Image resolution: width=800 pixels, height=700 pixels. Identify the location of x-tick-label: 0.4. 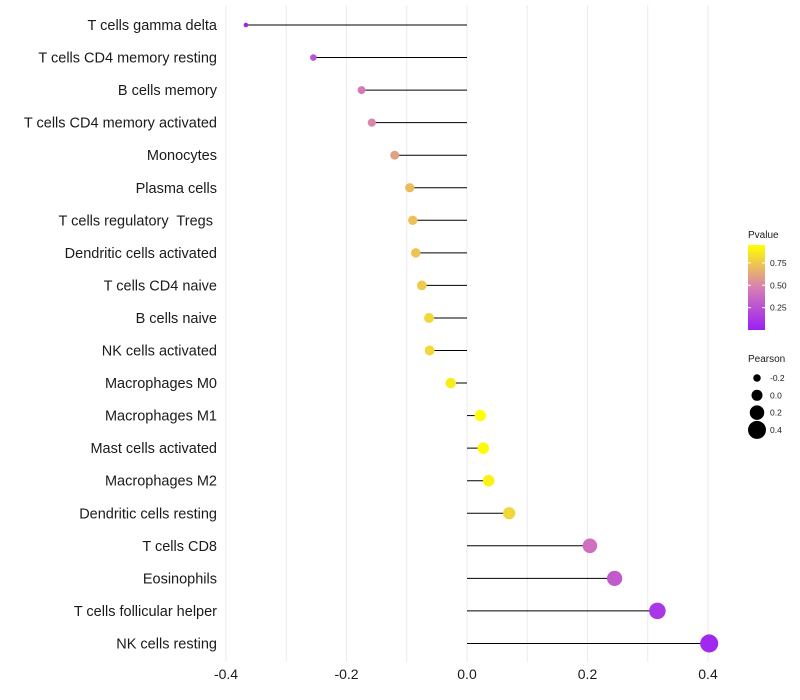
(708, 674).